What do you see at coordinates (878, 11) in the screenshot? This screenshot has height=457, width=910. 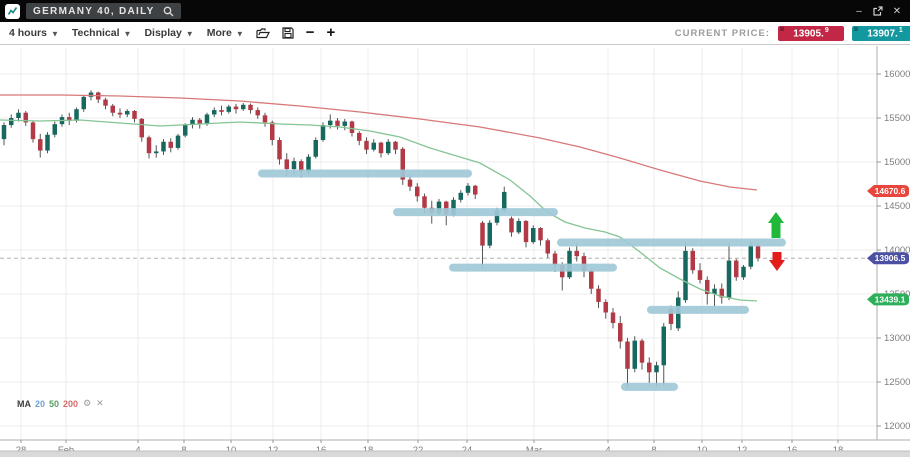 I see `restore-button` at bounding box center [878, 11].